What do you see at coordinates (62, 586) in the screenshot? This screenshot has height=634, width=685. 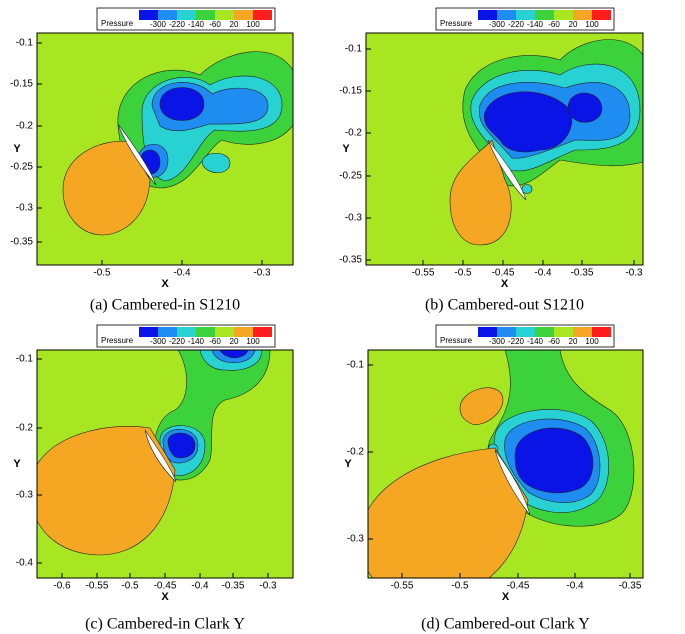 I see `x-tick-label: -0.6` at bounding box center [62, 586].